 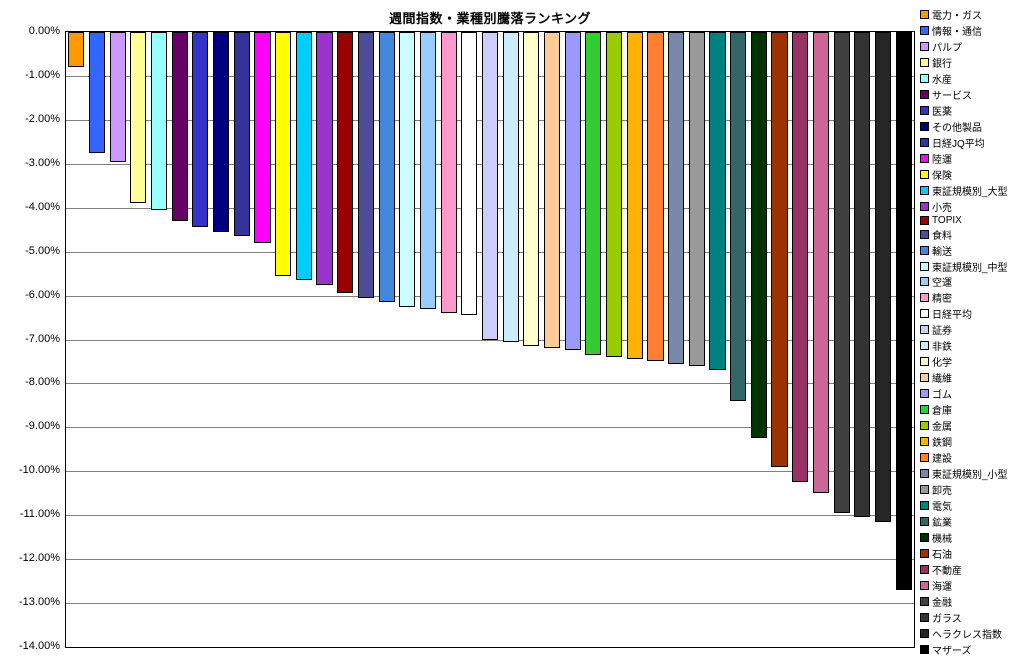 I want to click on y-axis-tick-label: -9.00%, so click(x=42, y=426).